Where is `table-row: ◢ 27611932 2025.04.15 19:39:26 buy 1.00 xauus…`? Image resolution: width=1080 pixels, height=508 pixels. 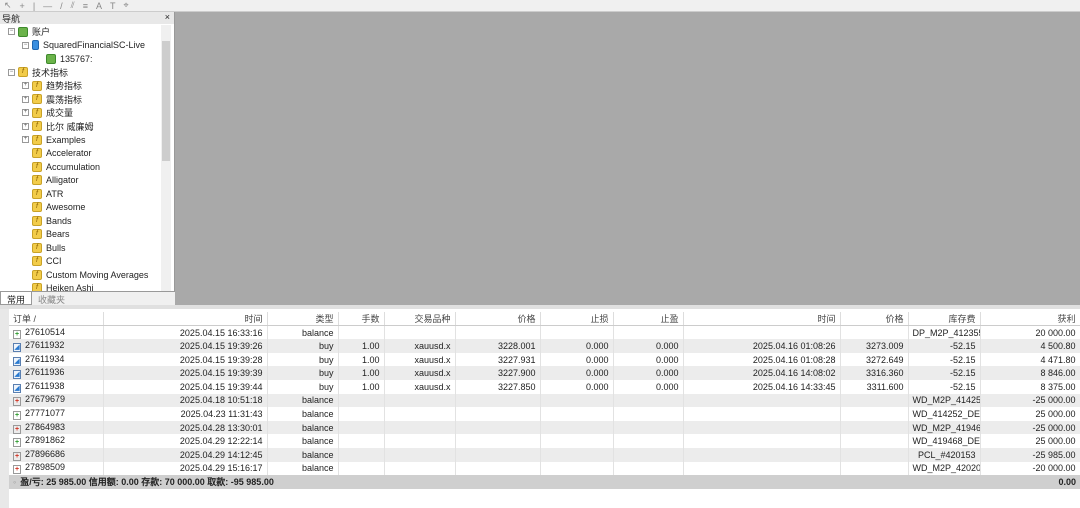 table-row: ◢ 27611932 2025.04.15 19:39:26 buy 1.00 xauus… is located at coordinates (544, 346).